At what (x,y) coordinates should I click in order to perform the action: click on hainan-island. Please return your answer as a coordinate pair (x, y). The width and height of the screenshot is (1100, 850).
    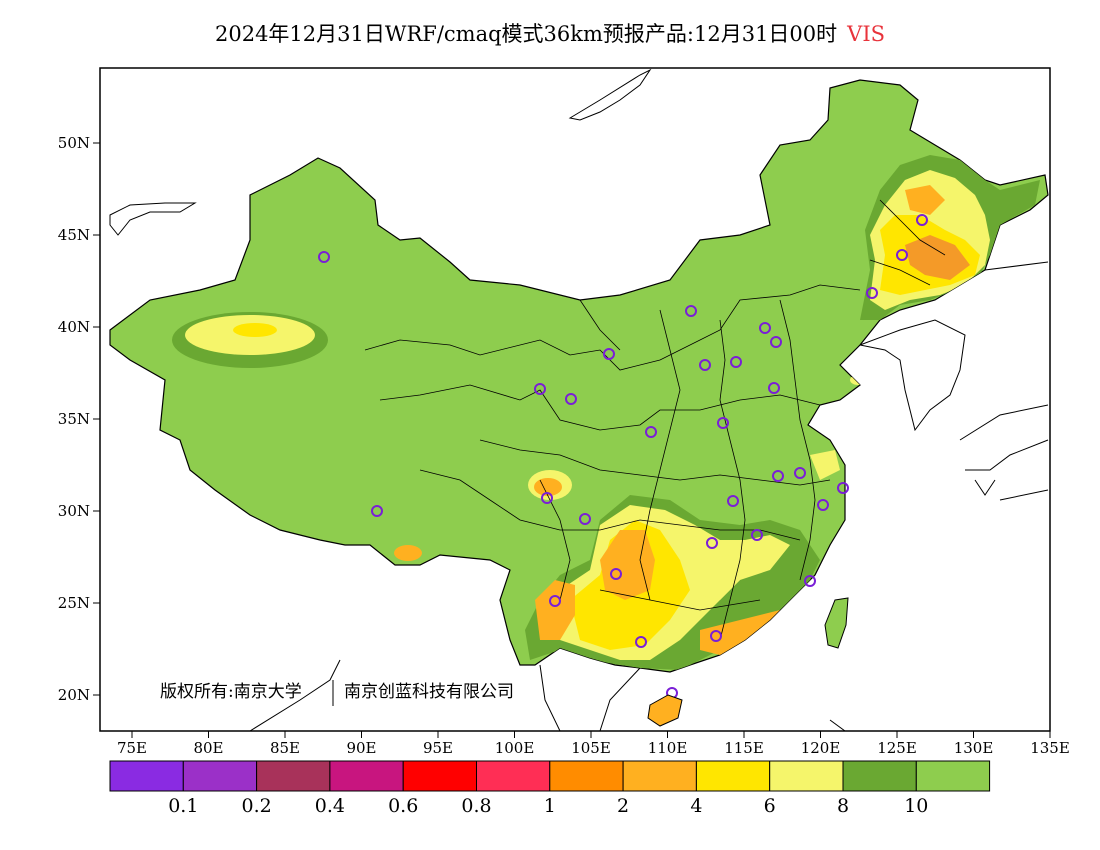
    Looking at the image, I should click on (665, 710).